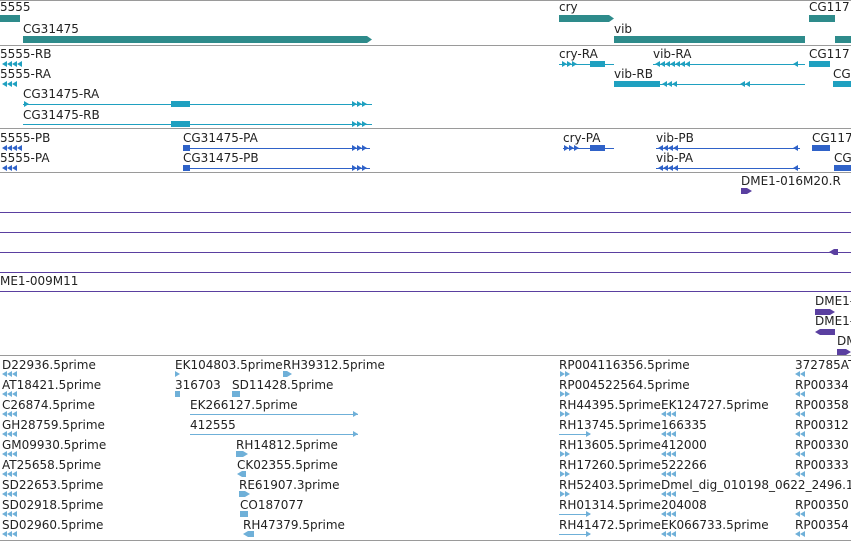 This screenshot has width=851, height=541. What do you see at coordinates (672, 54) in the screenshot?
I see `transcript-label: vib-RA` at bounding box center [672, 54].